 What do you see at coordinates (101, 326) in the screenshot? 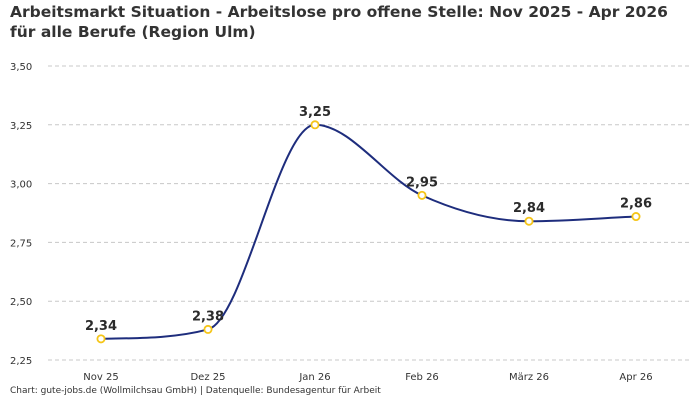
I see `data-label: 2,34` at bounding box center [101, 326].